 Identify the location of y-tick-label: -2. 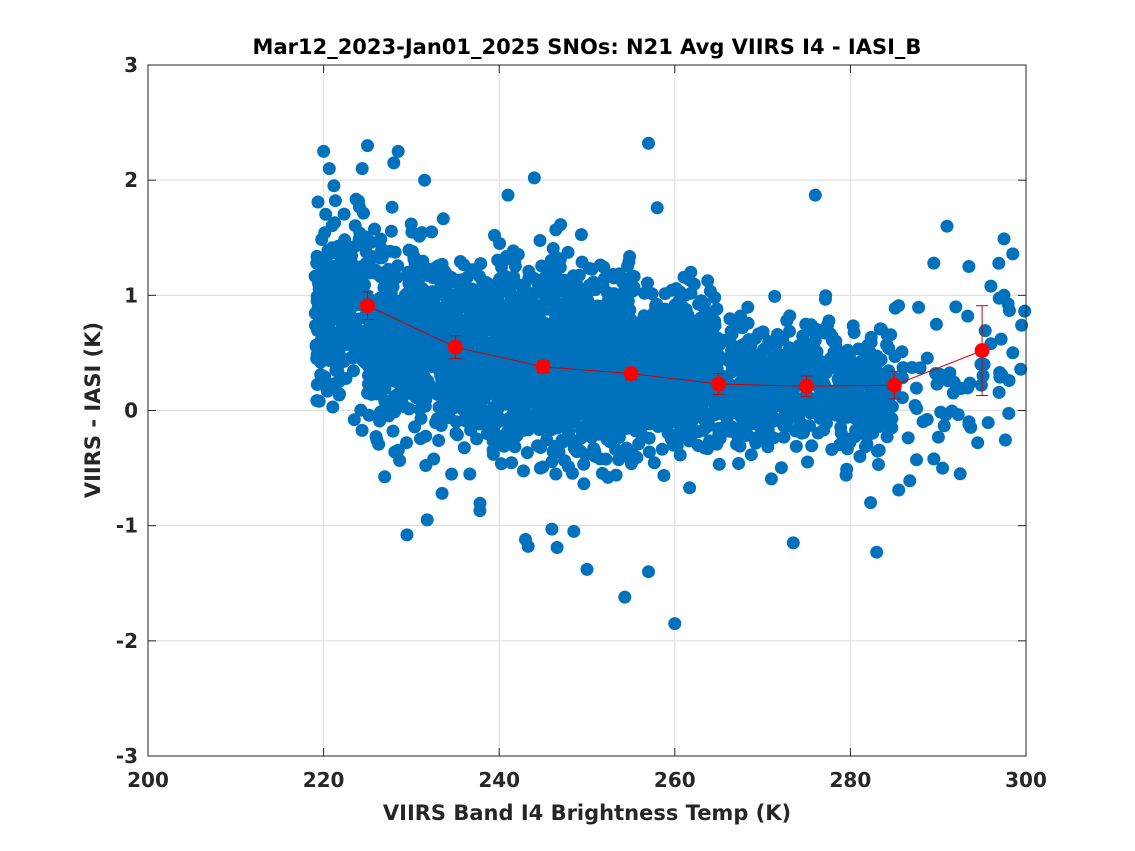
(127, 641).